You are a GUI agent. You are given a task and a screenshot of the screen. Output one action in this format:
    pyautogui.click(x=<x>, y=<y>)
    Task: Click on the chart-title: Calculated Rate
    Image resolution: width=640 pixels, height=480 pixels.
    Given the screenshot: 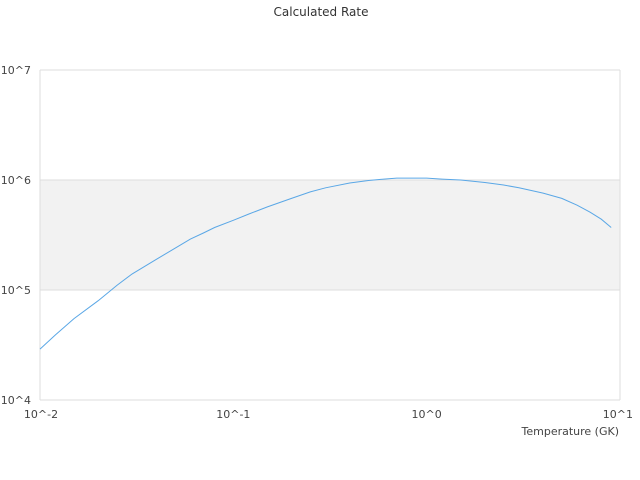 What is the action you would take?
    pyautogui.click(x=321, y=12)
    